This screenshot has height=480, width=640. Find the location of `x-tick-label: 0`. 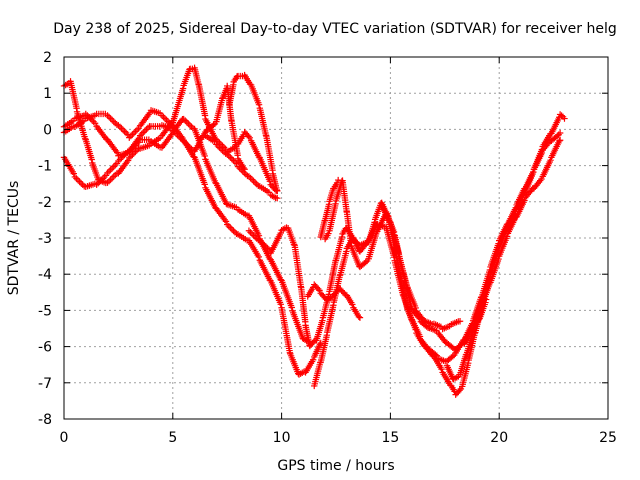

x-tick-label: 0 is located at coordinates (64, 438).